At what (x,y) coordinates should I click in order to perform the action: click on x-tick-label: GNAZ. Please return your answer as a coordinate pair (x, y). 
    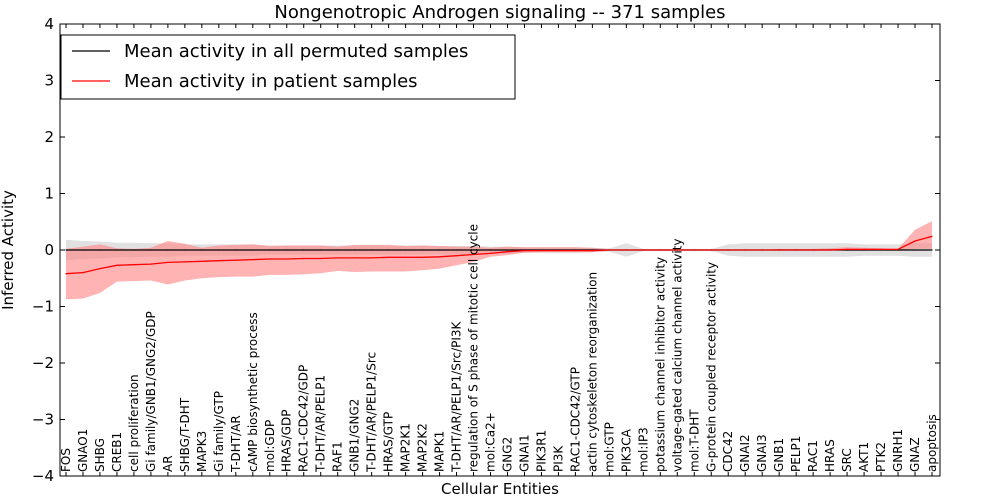
    Looking at the image, I should click on (915, 454).